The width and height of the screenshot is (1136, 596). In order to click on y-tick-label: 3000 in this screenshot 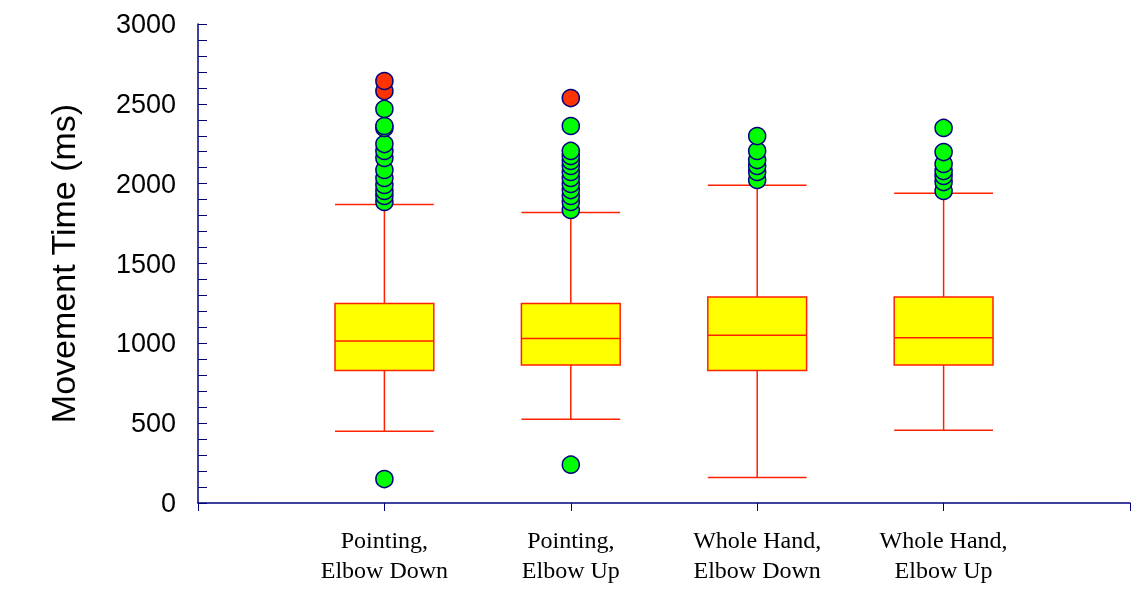, I will do `click(145, 24)`.